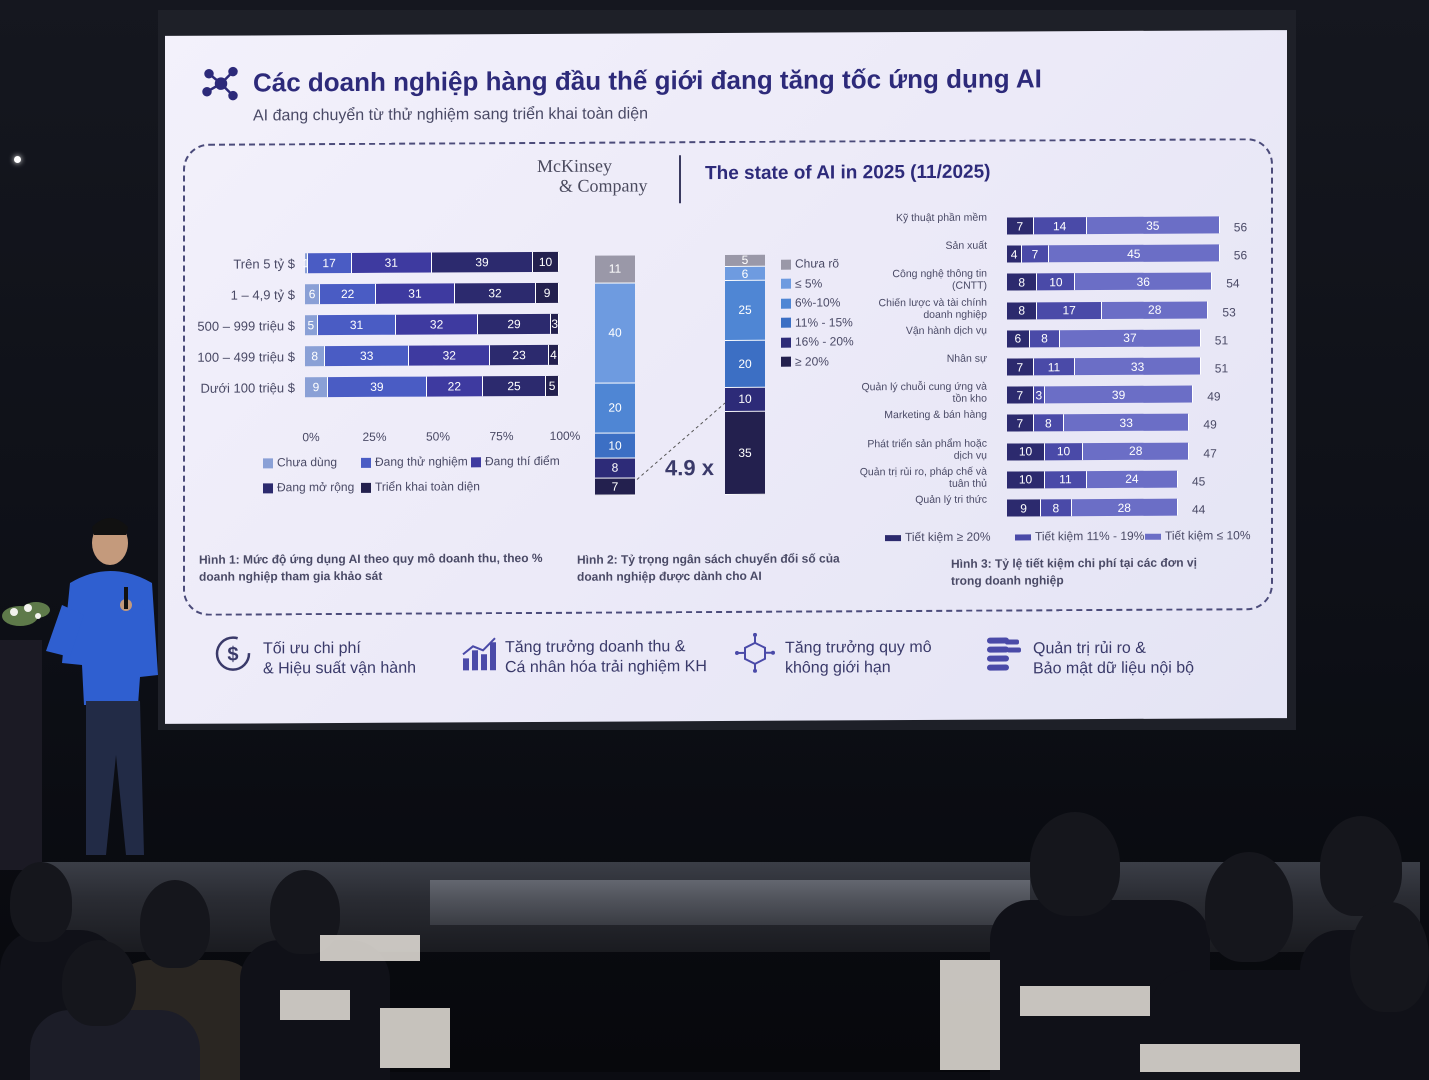 Image resolution: width=1429 pixels, height=1080 pixels. What do you see at coordinates (1208, 535) in the screenshot?
I see `legend-label: Tiết kiệm ≤ 10%` at bounding box center [1208, 535].